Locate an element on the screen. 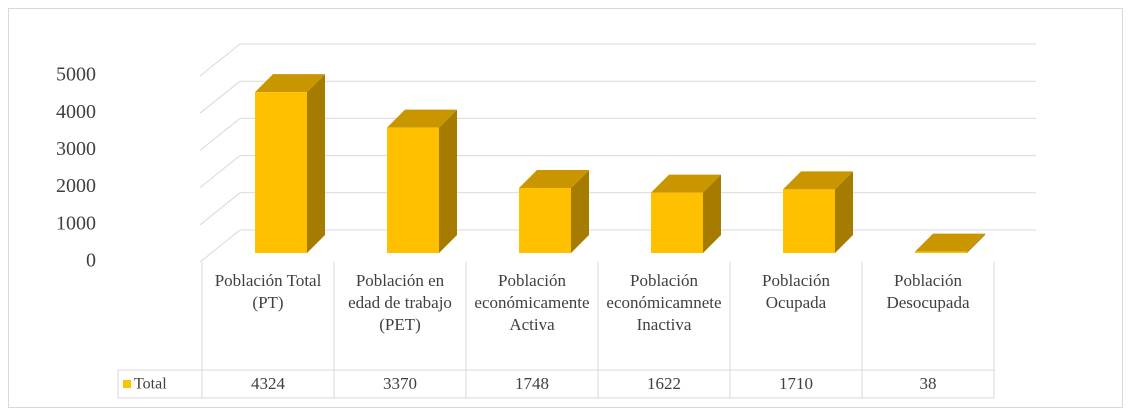 The width and height of the screenshot is (1131, 414). y-tick-label: 2000 is located at coordinates (76, 186).